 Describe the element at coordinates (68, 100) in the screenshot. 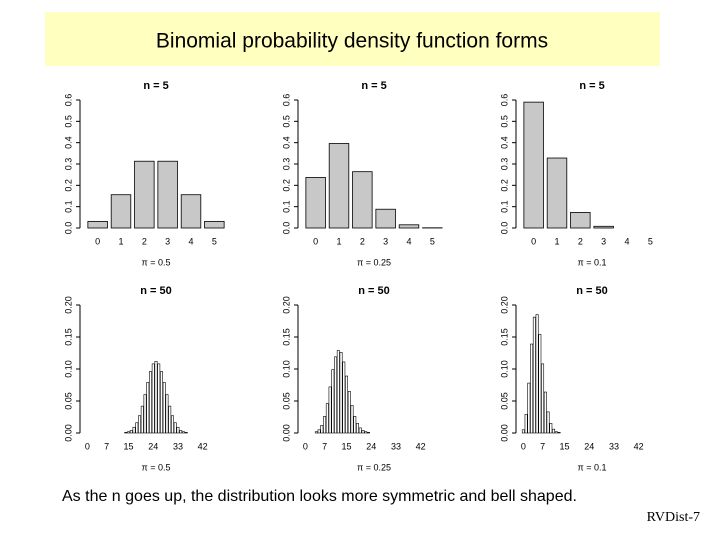

I see `y-tick-label: 0.6` at that location.